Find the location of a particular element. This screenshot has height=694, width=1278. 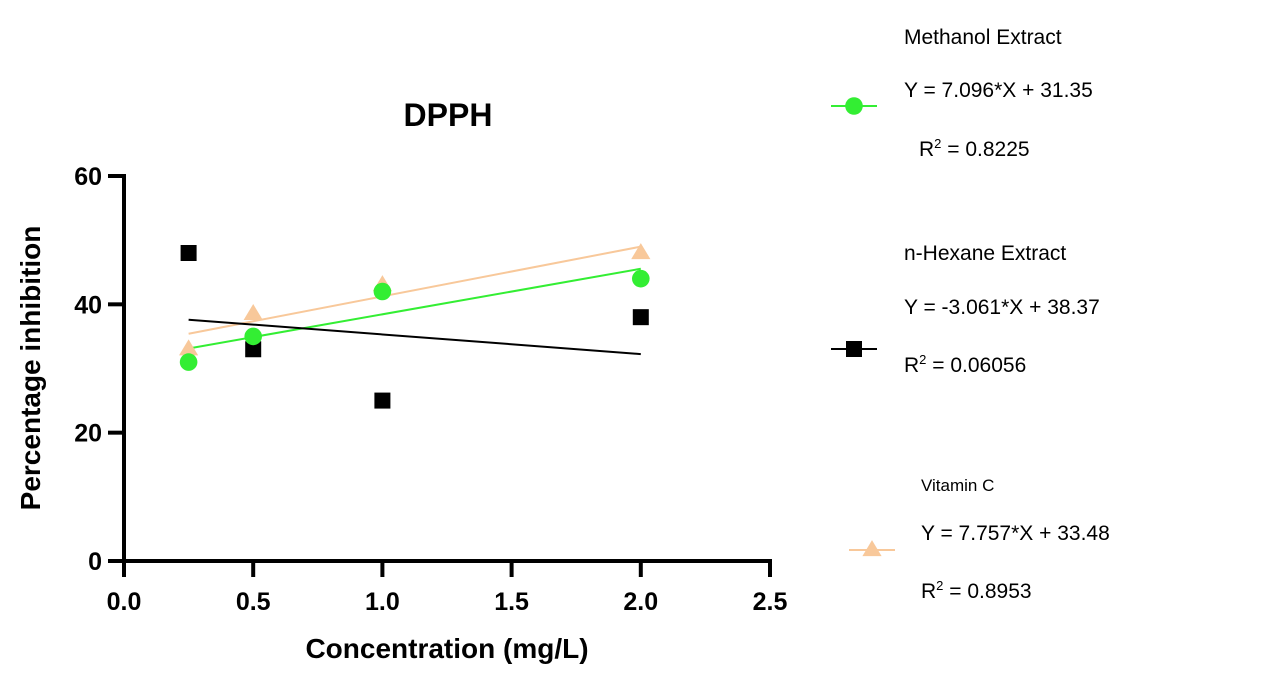

legend-r2-methanol: R2 = 0.8225 is located at coordinates (974, 148).